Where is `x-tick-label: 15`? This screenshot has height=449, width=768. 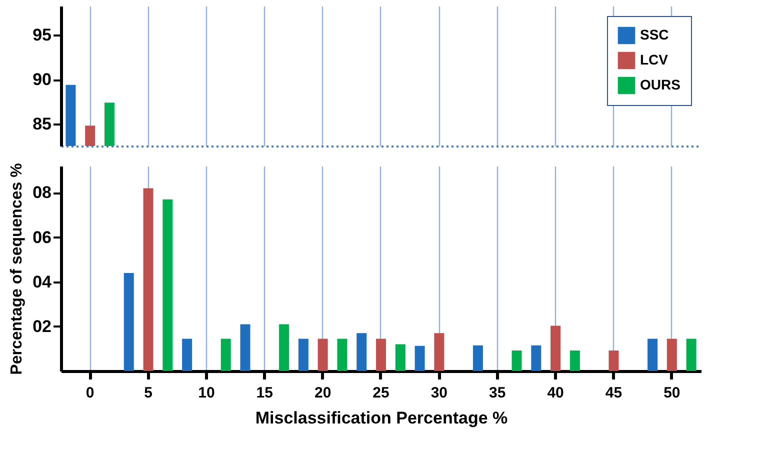
x-tick-label: 15 is located at coordinates (264, 393).